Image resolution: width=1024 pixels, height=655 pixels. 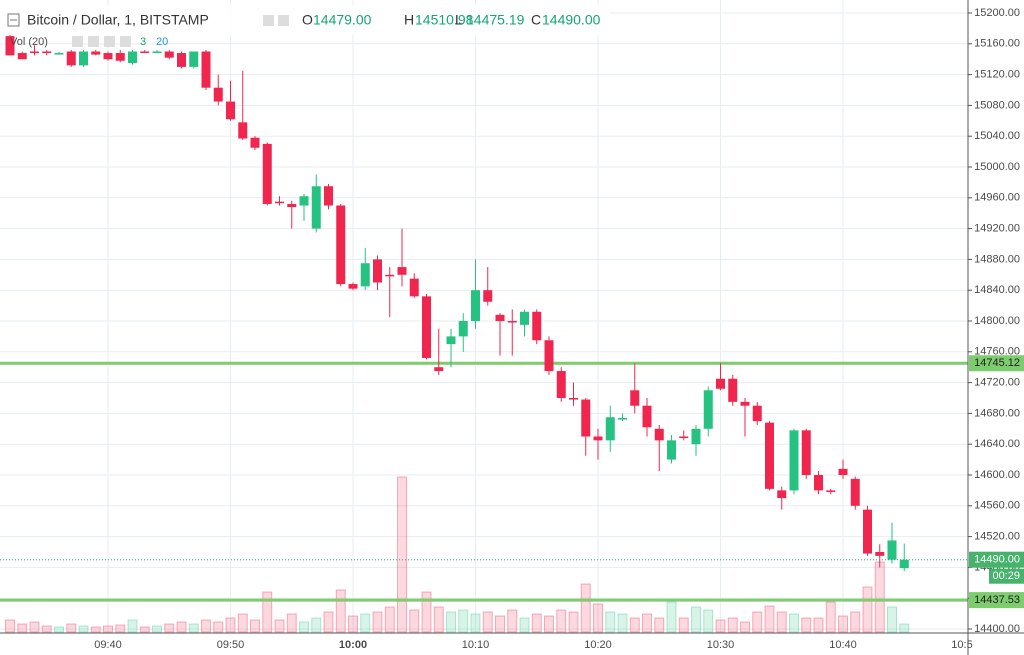 I want to click on y-tick-label: 14840.00, so click(x=997, y=290).